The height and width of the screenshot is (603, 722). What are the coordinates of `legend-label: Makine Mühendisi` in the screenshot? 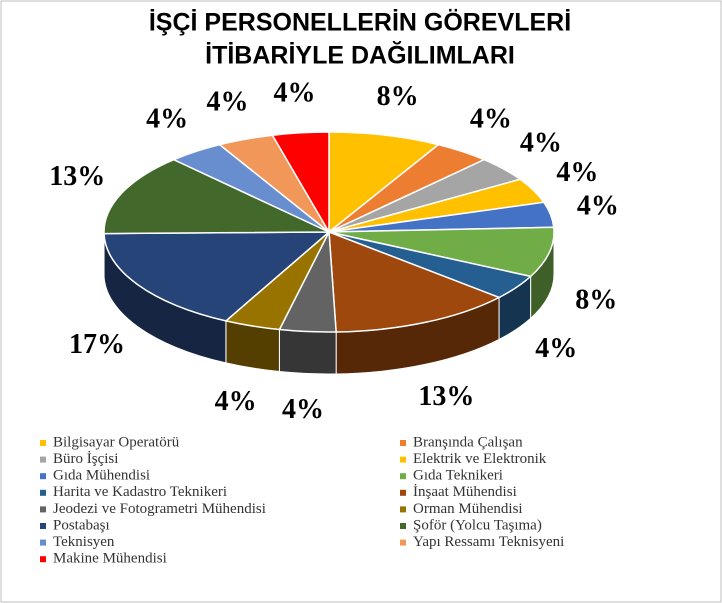 It's located at (110, 559).